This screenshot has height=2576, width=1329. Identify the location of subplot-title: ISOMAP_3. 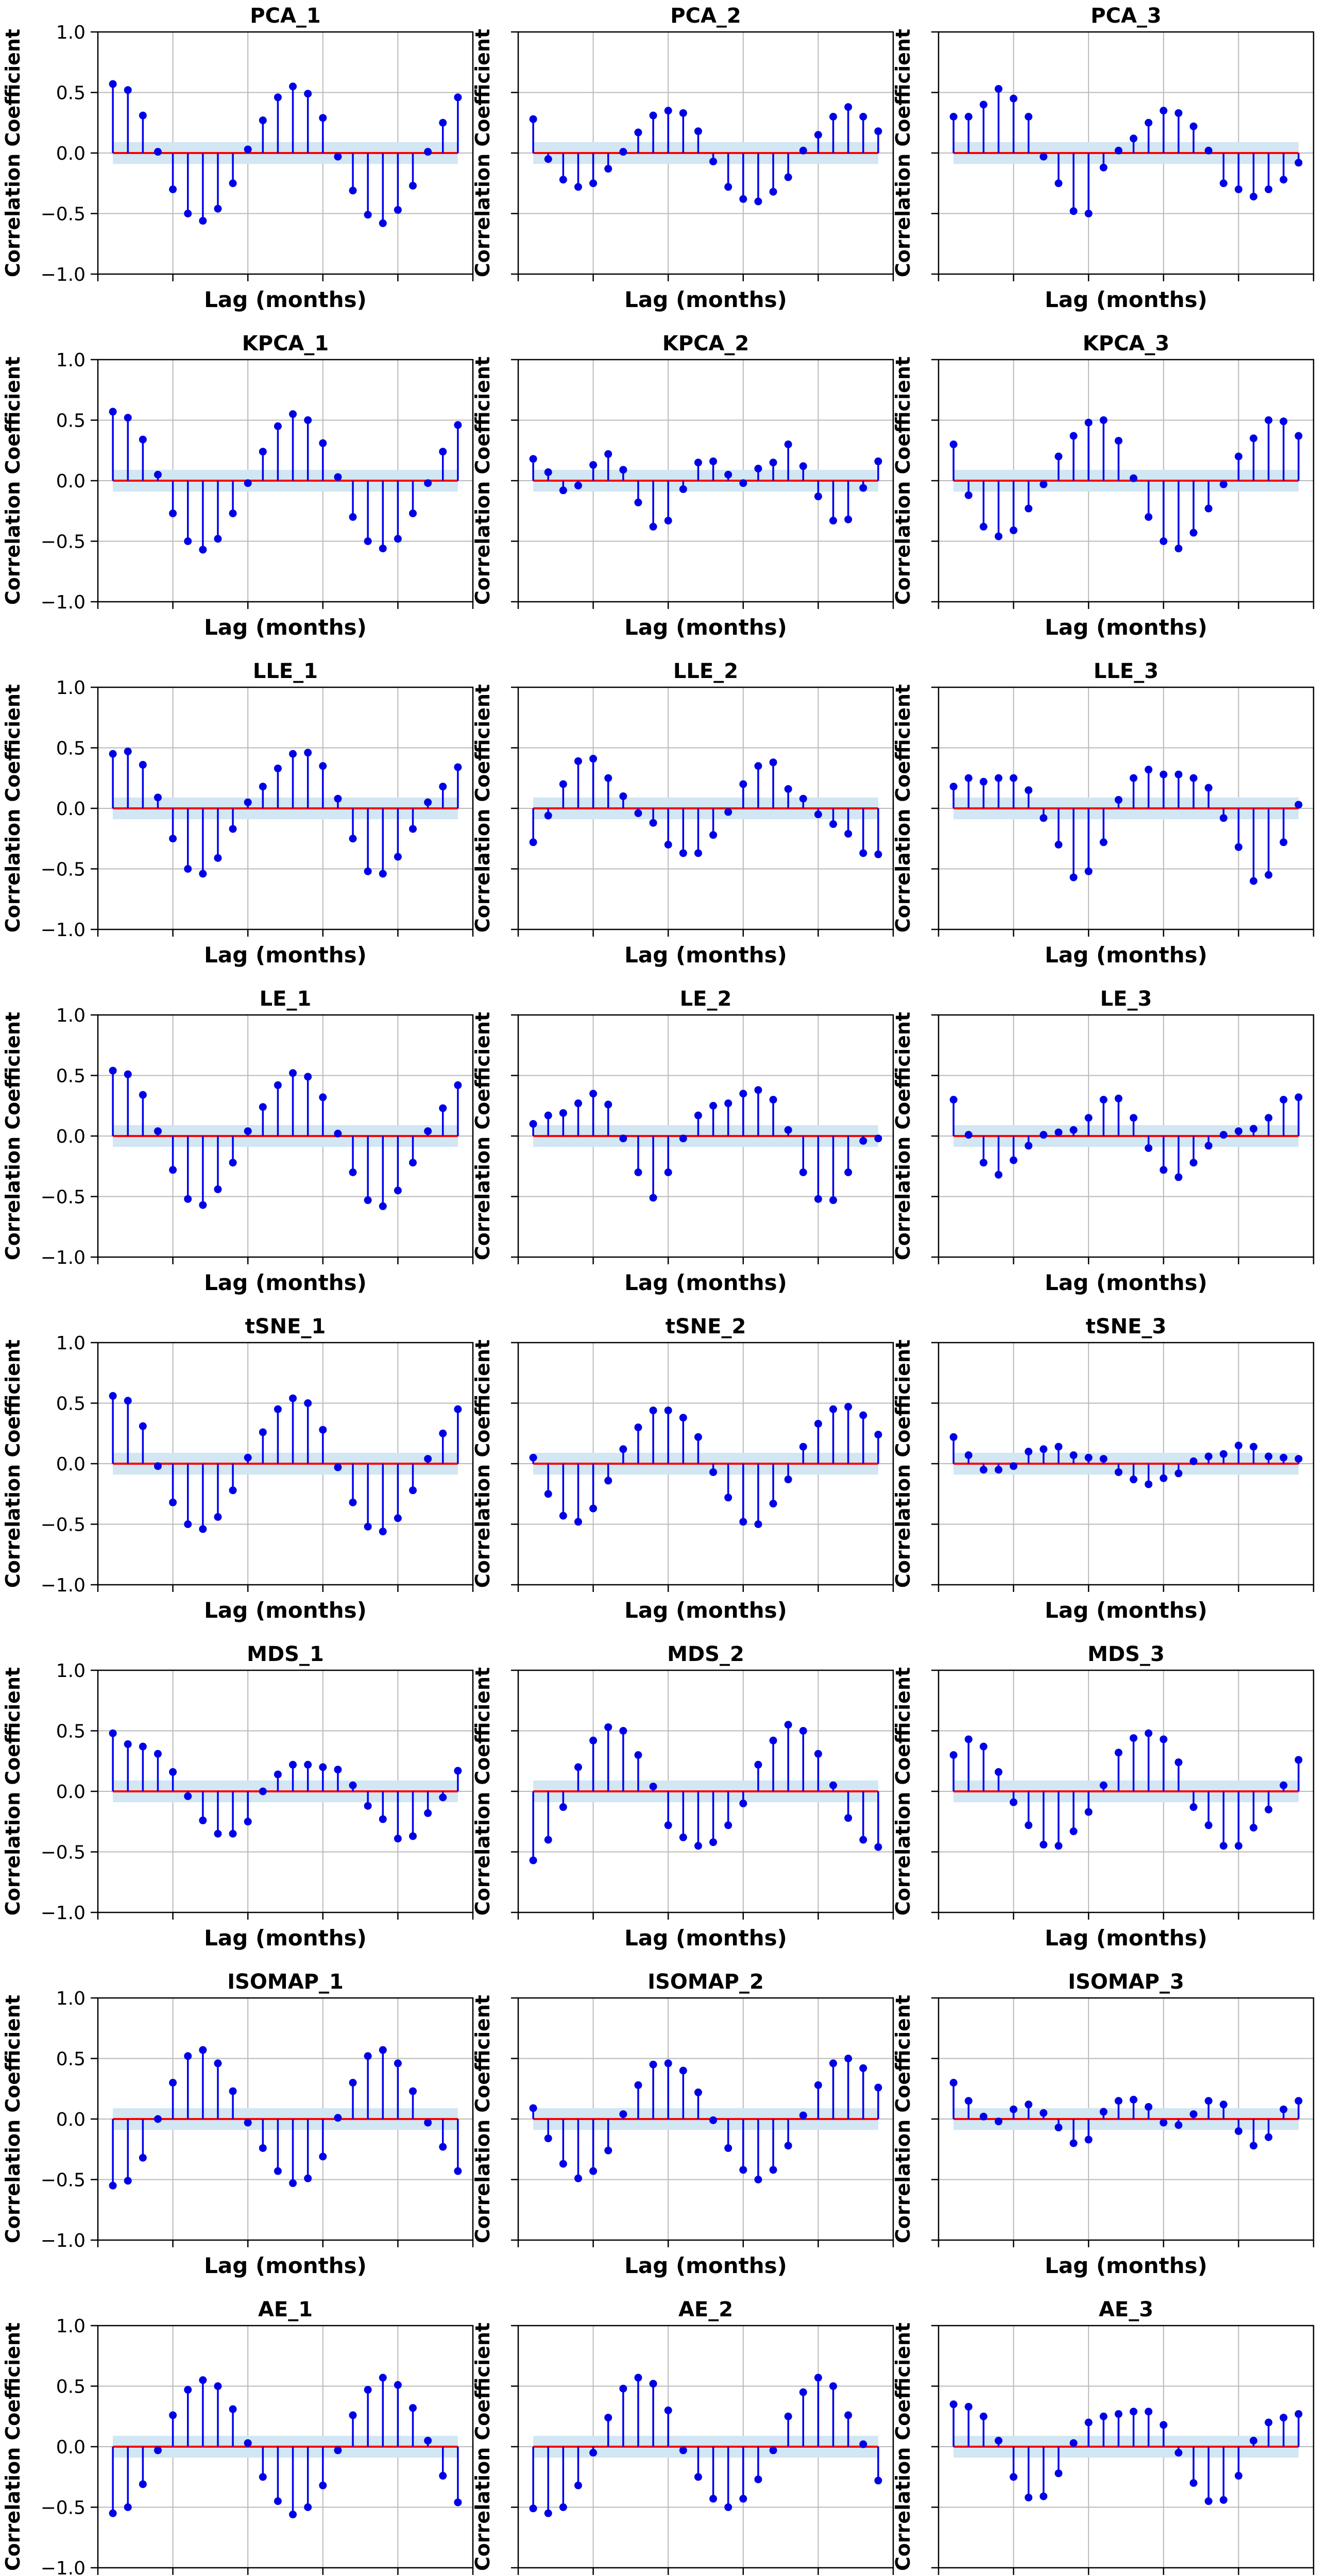
(1126, 1982).